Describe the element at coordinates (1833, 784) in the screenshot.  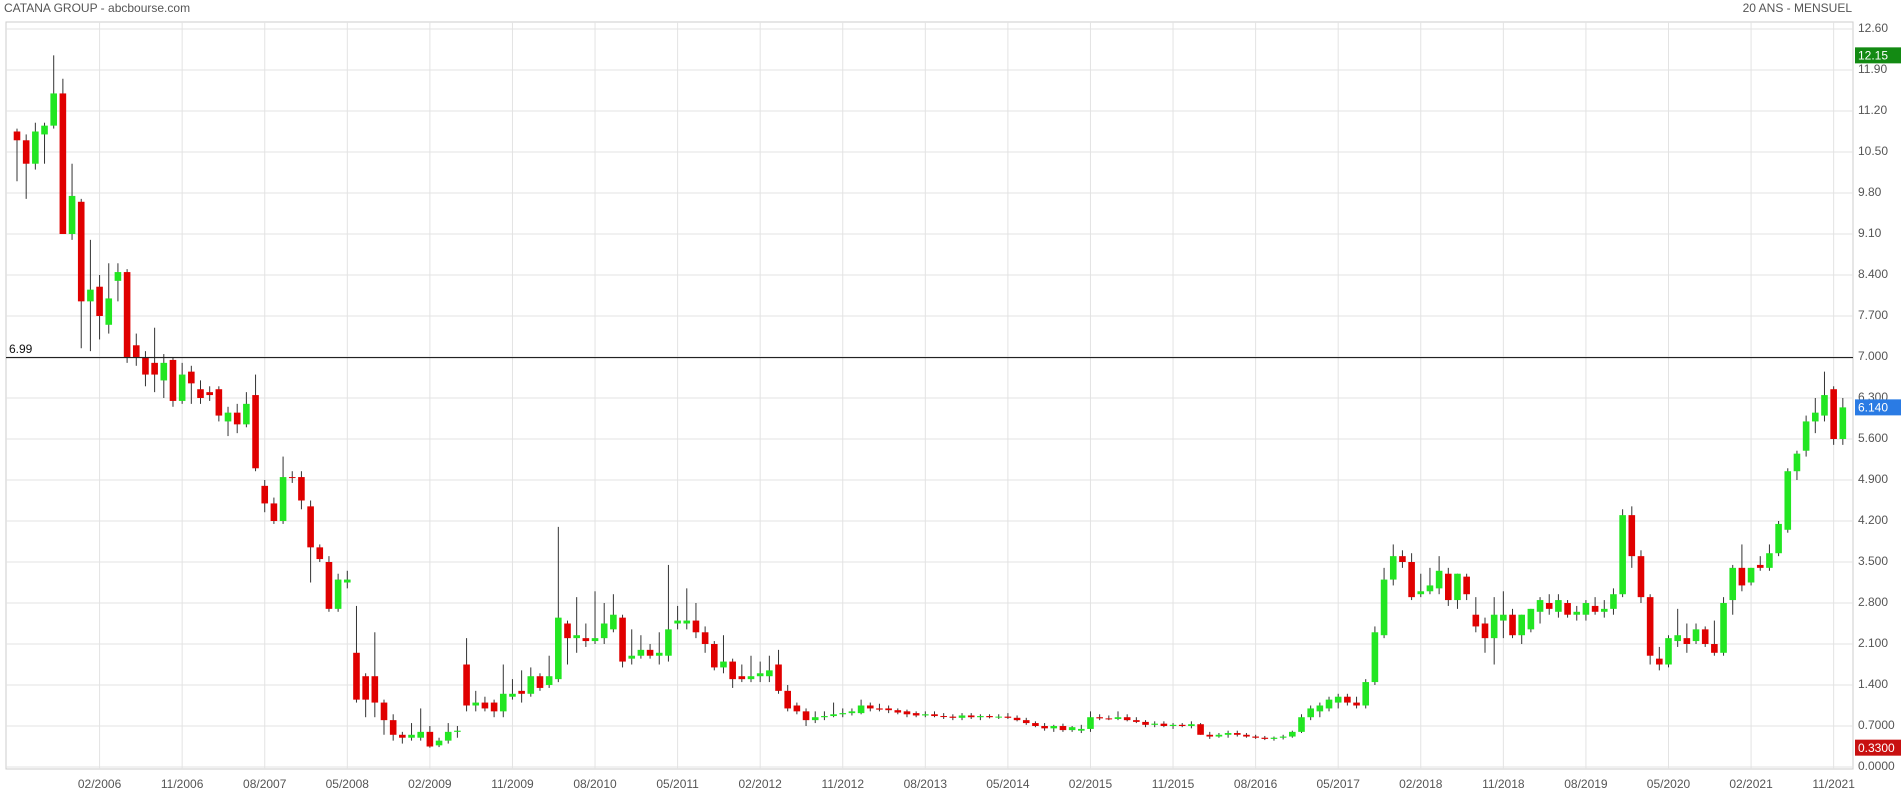
I see `x-tick-label: 11/2021` at that location.